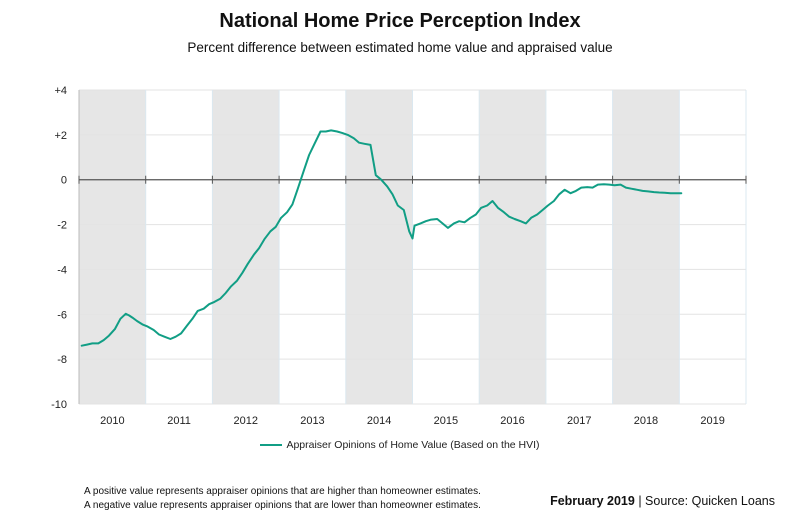 The height and width of the screenshot is (521, 800). What do you see at coordinates (62, 360) in the screenshot?
I see `y-tick-label: -8` at bounding box center [62, 360].